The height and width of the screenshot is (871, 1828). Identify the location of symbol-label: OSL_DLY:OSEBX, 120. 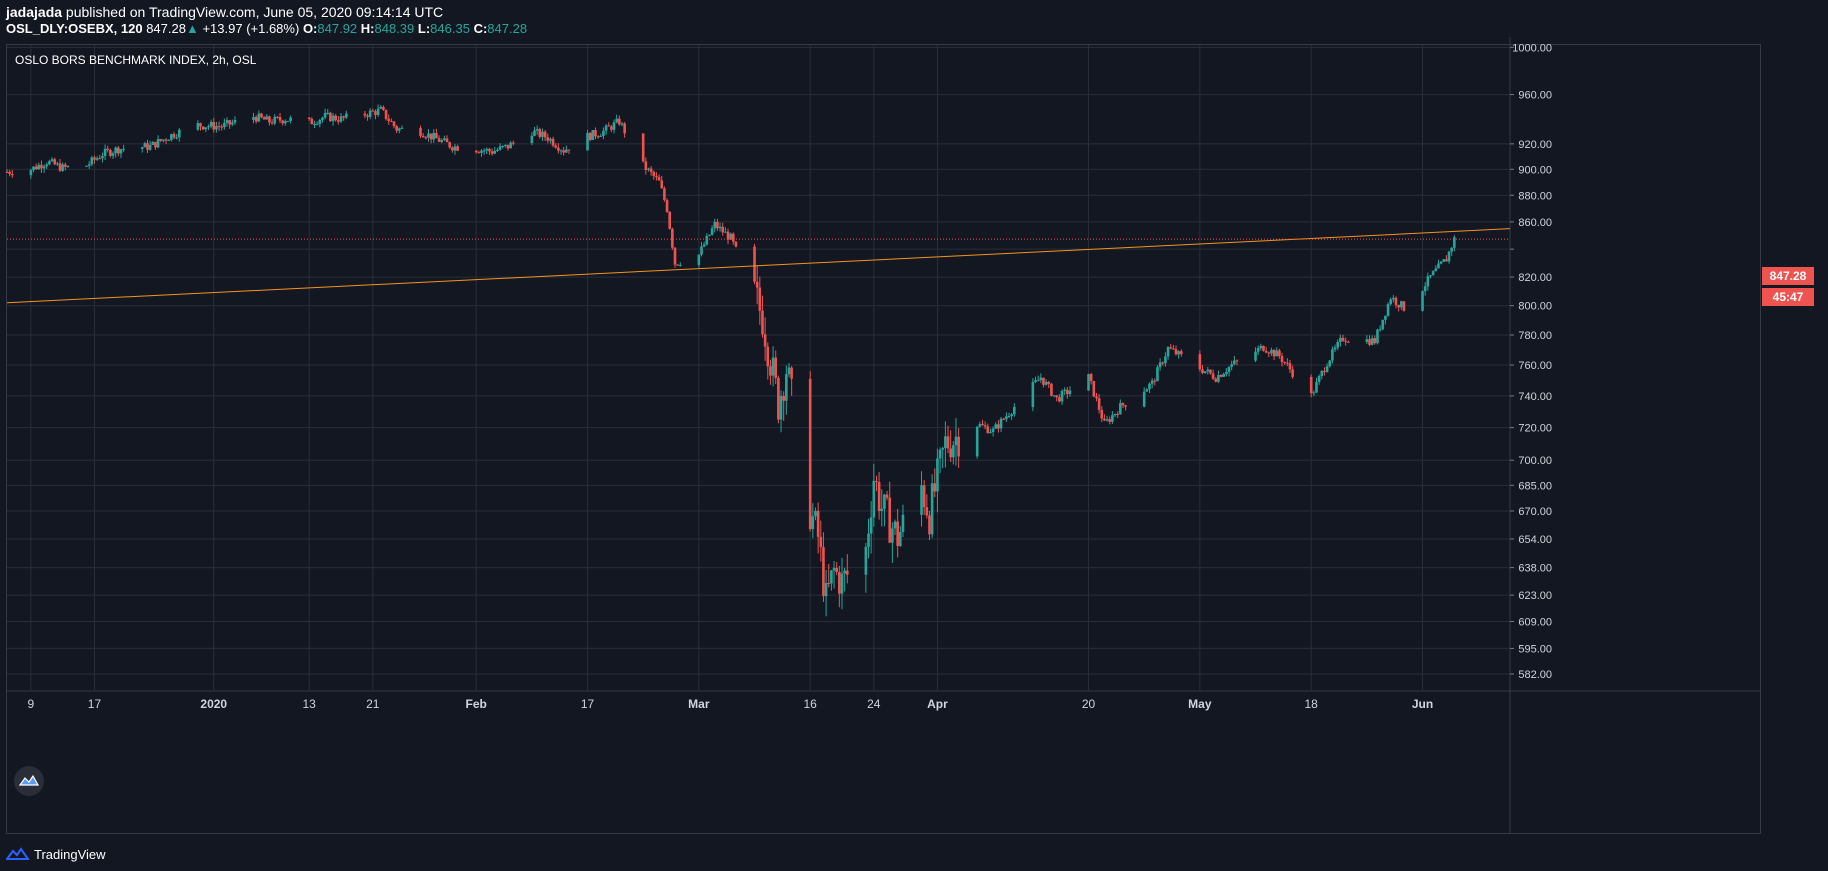
(74, 28).